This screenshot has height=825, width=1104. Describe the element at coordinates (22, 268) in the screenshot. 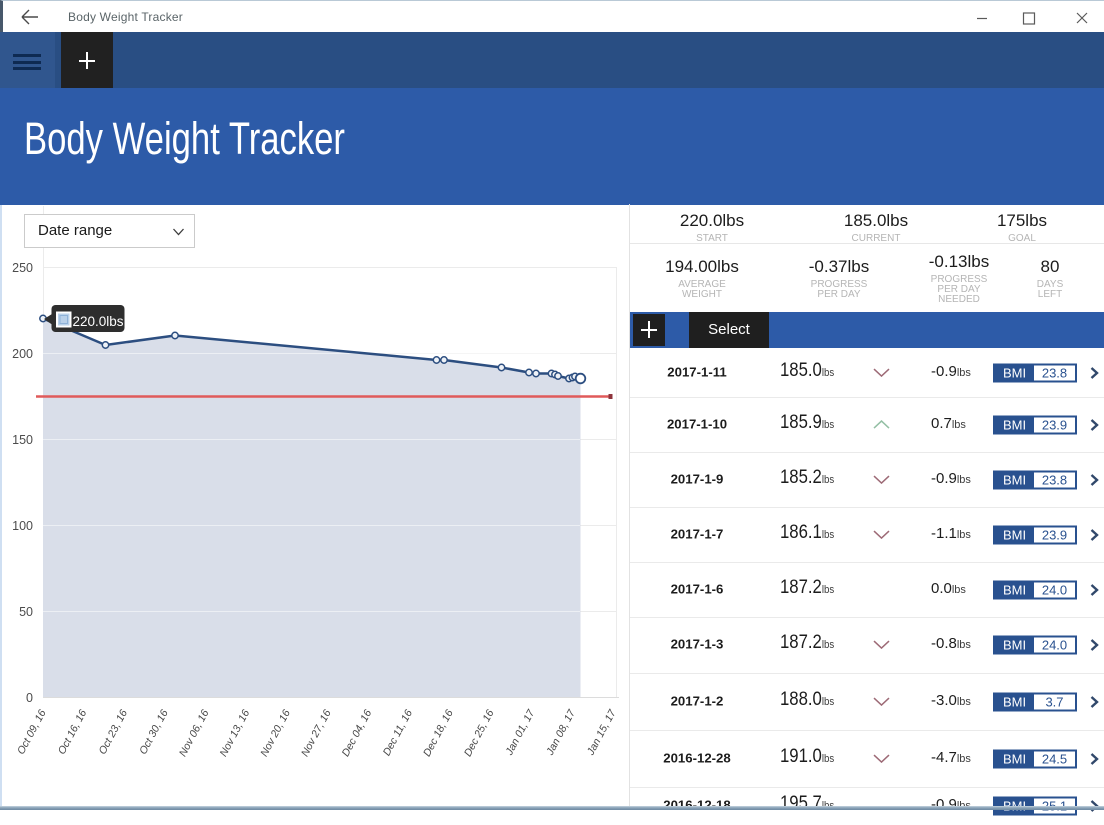

I see `svg-text: 250` at that location.